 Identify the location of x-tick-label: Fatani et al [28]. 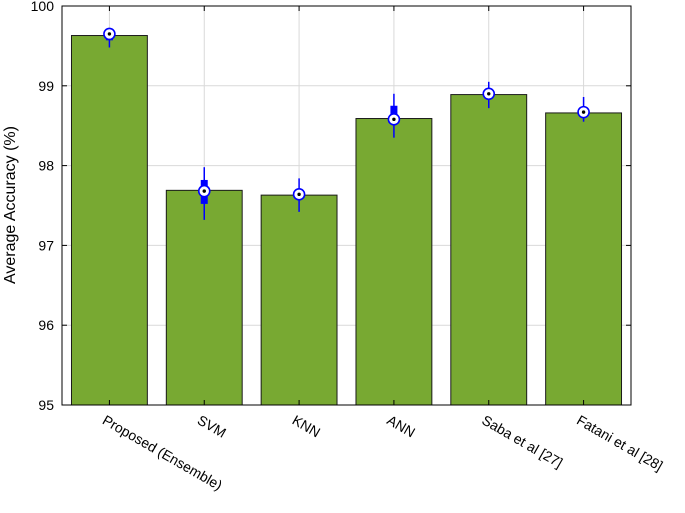
(620, 443).